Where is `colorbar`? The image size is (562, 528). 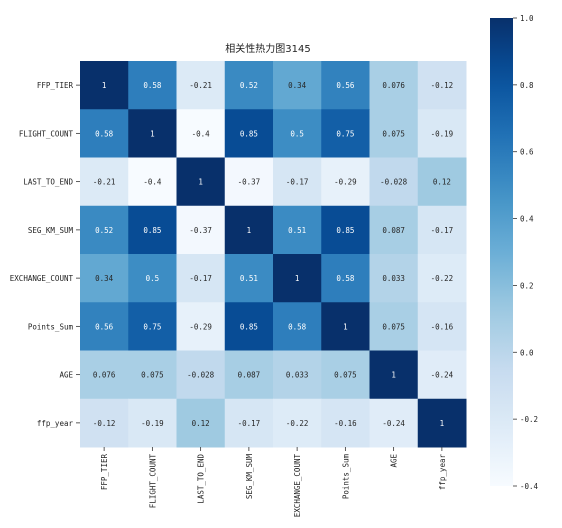 colorbar is located at coordinates (501, 252).